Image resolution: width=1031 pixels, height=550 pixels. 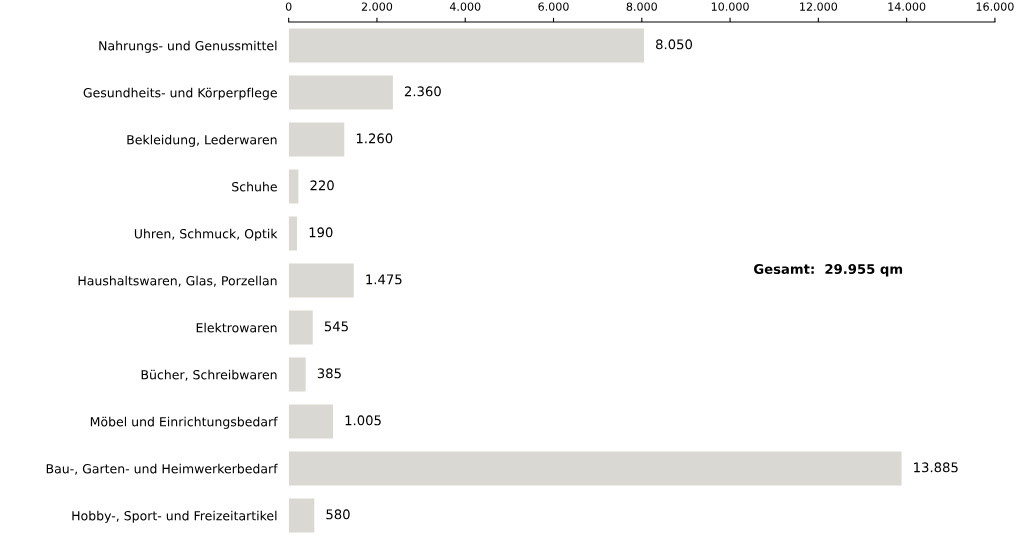 What do you see at coordinates (321, 232) in the screenshot?
I see `data-label: 190` at bounding box center [321, 232].